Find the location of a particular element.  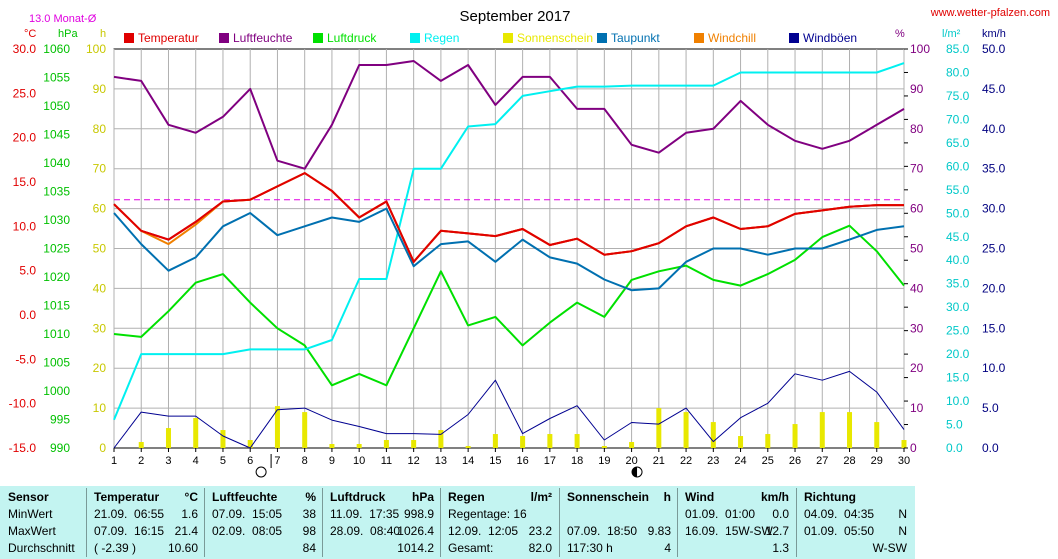

stats-label: Luftdruck is located at coordinates (358, 497).